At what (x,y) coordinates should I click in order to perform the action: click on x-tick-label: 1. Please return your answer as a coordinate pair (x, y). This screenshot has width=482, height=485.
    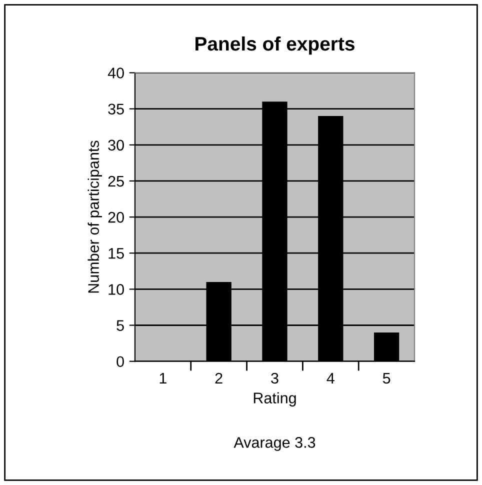
    Looking at the image, I should click on (163, 378).